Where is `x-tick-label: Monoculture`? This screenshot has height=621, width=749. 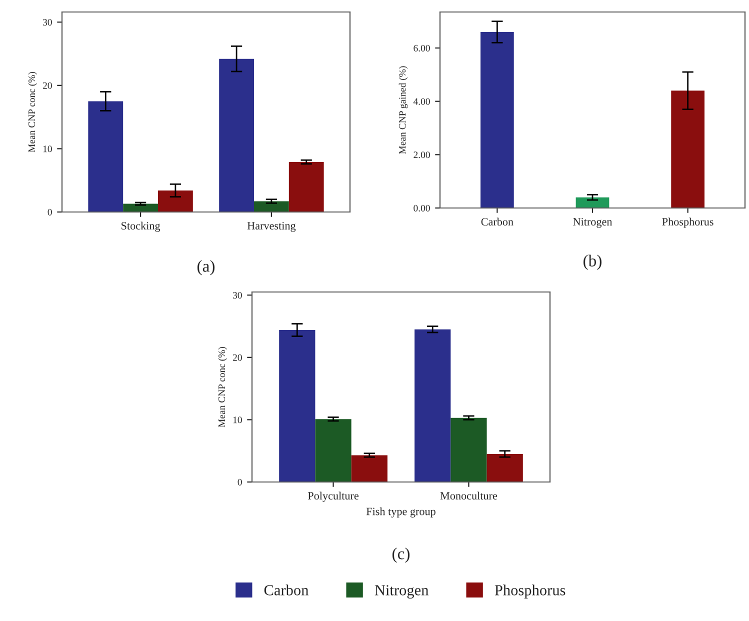
x-tick-label: Monoculture is located at coordinates (469, 496).